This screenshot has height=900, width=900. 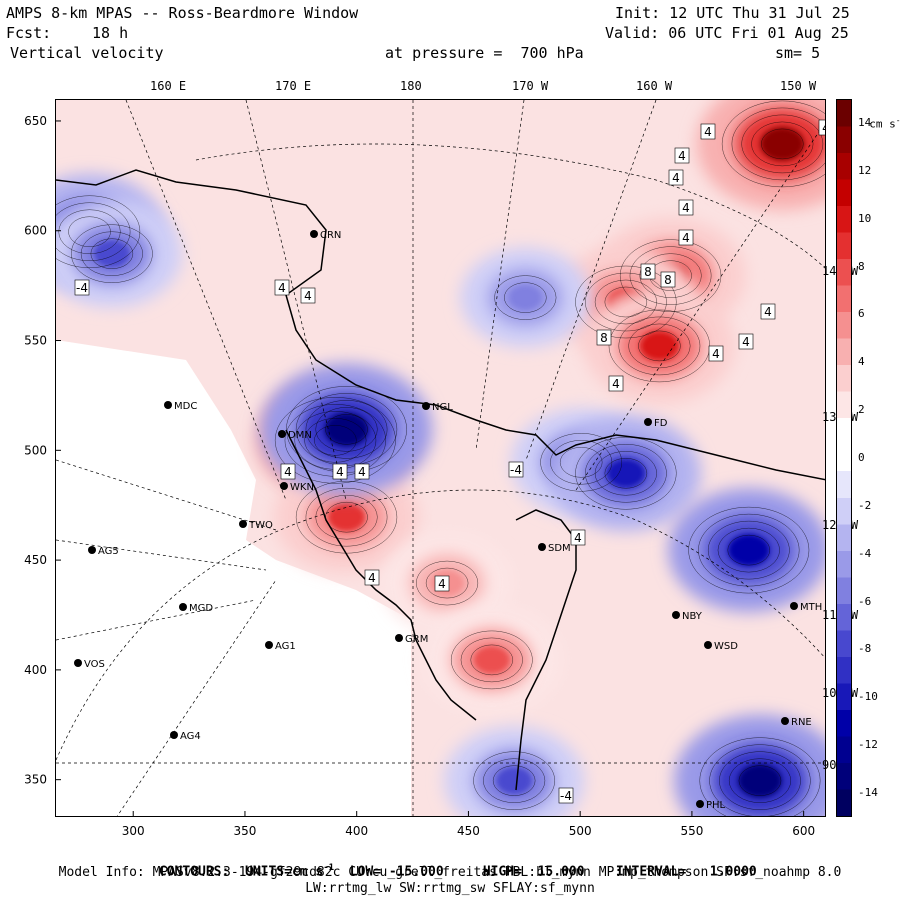 What do you see at coordinates (861, 410) in the screenshot?
I see `colorbar-tick-2: 2` at bounding box center [861, 410].